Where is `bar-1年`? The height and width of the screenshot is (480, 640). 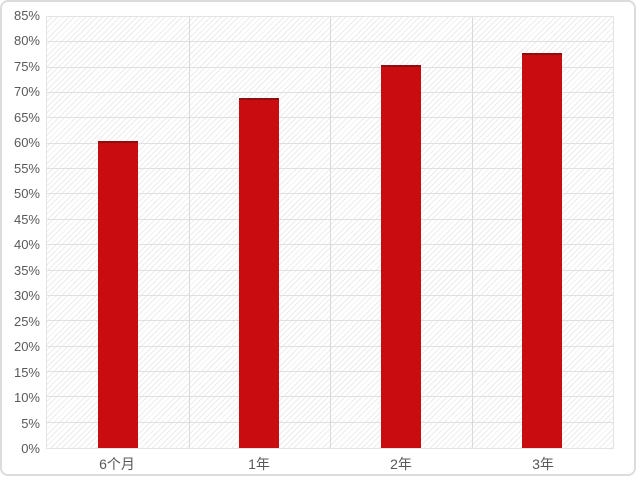
bar-1年 is located at coordinates (259, 273).